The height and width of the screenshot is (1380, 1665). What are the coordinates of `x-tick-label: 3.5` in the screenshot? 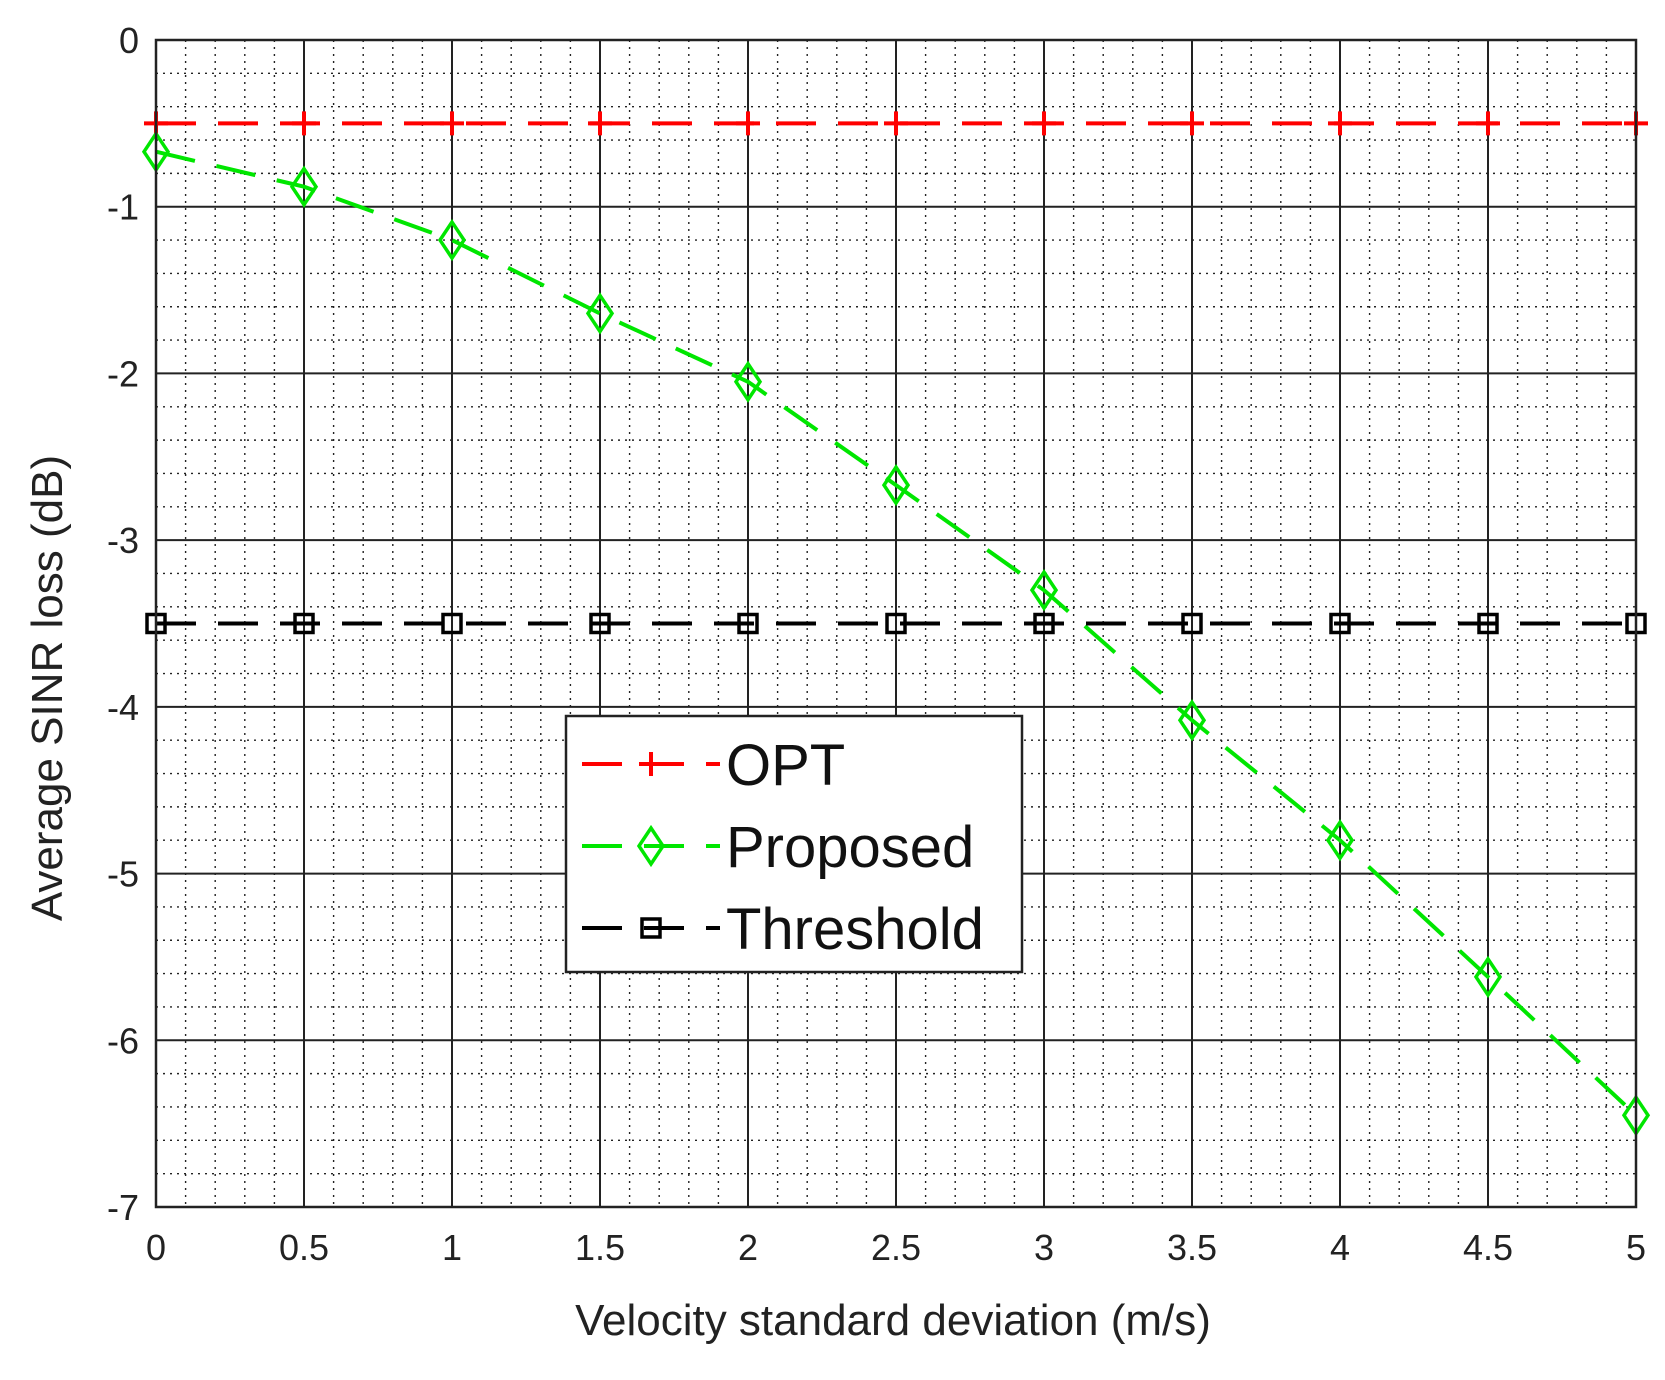 It's located at (1192, 1247).